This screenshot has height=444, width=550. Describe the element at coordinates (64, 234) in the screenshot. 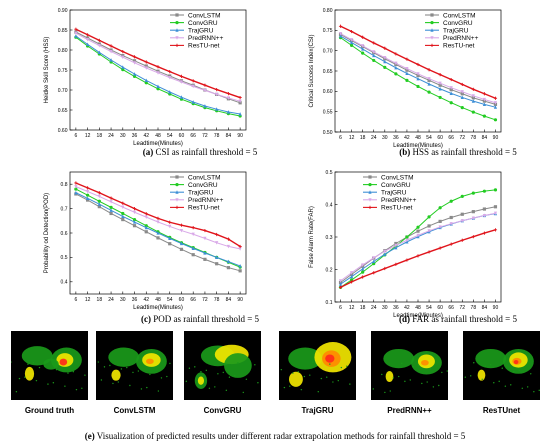

I see `y-tick-label: 0.6` at that location.